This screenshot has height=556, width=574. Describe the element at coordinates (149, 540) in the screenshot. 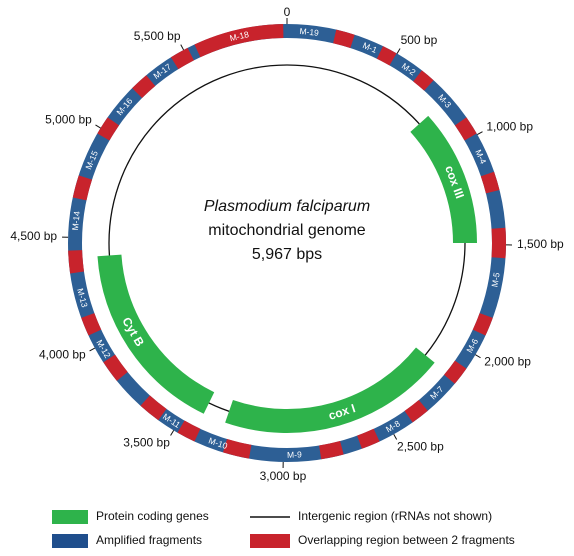

I see `legend-label: Amplified fragments` at that location.